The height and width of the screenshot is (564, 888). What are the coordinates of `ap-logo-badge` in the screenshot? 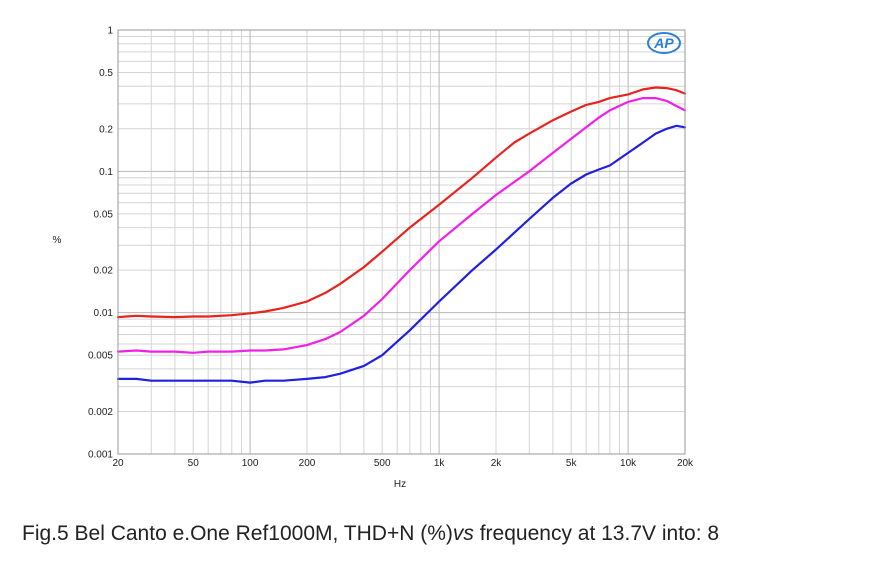 It's located at (664, 43).